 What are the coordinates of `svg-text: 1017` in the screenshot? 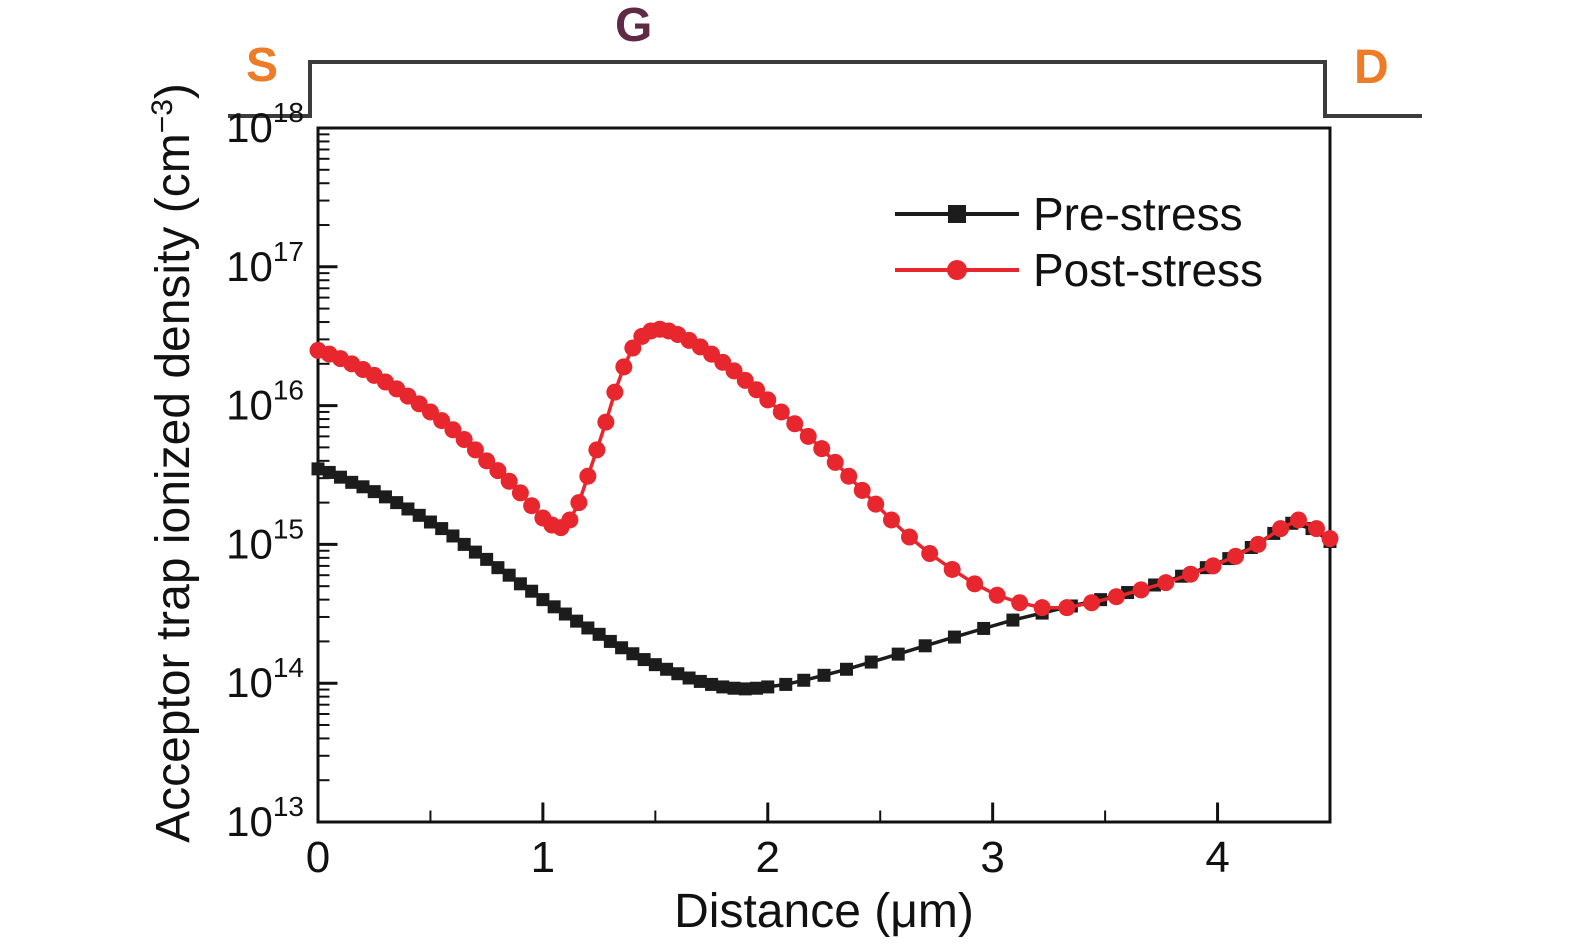 It's located at (265, 263).